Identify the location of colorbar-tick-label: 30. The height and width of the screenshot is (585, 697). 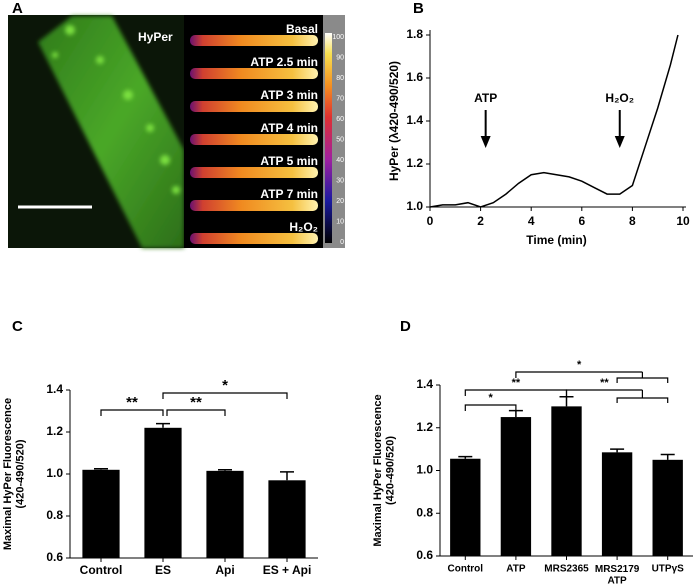
(340, 180).